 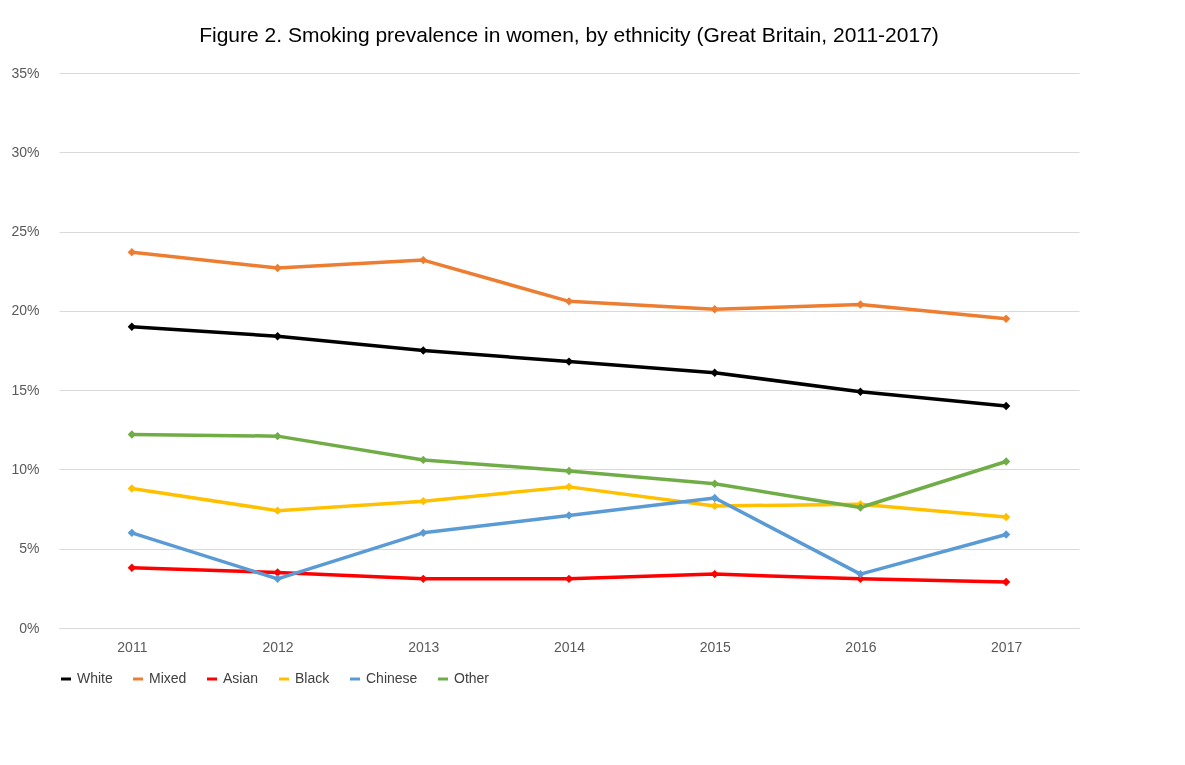 What do you see at coordinates (95, 678) in the screenshot?
I see `legend-label: White` at bounding box center [95, 678].